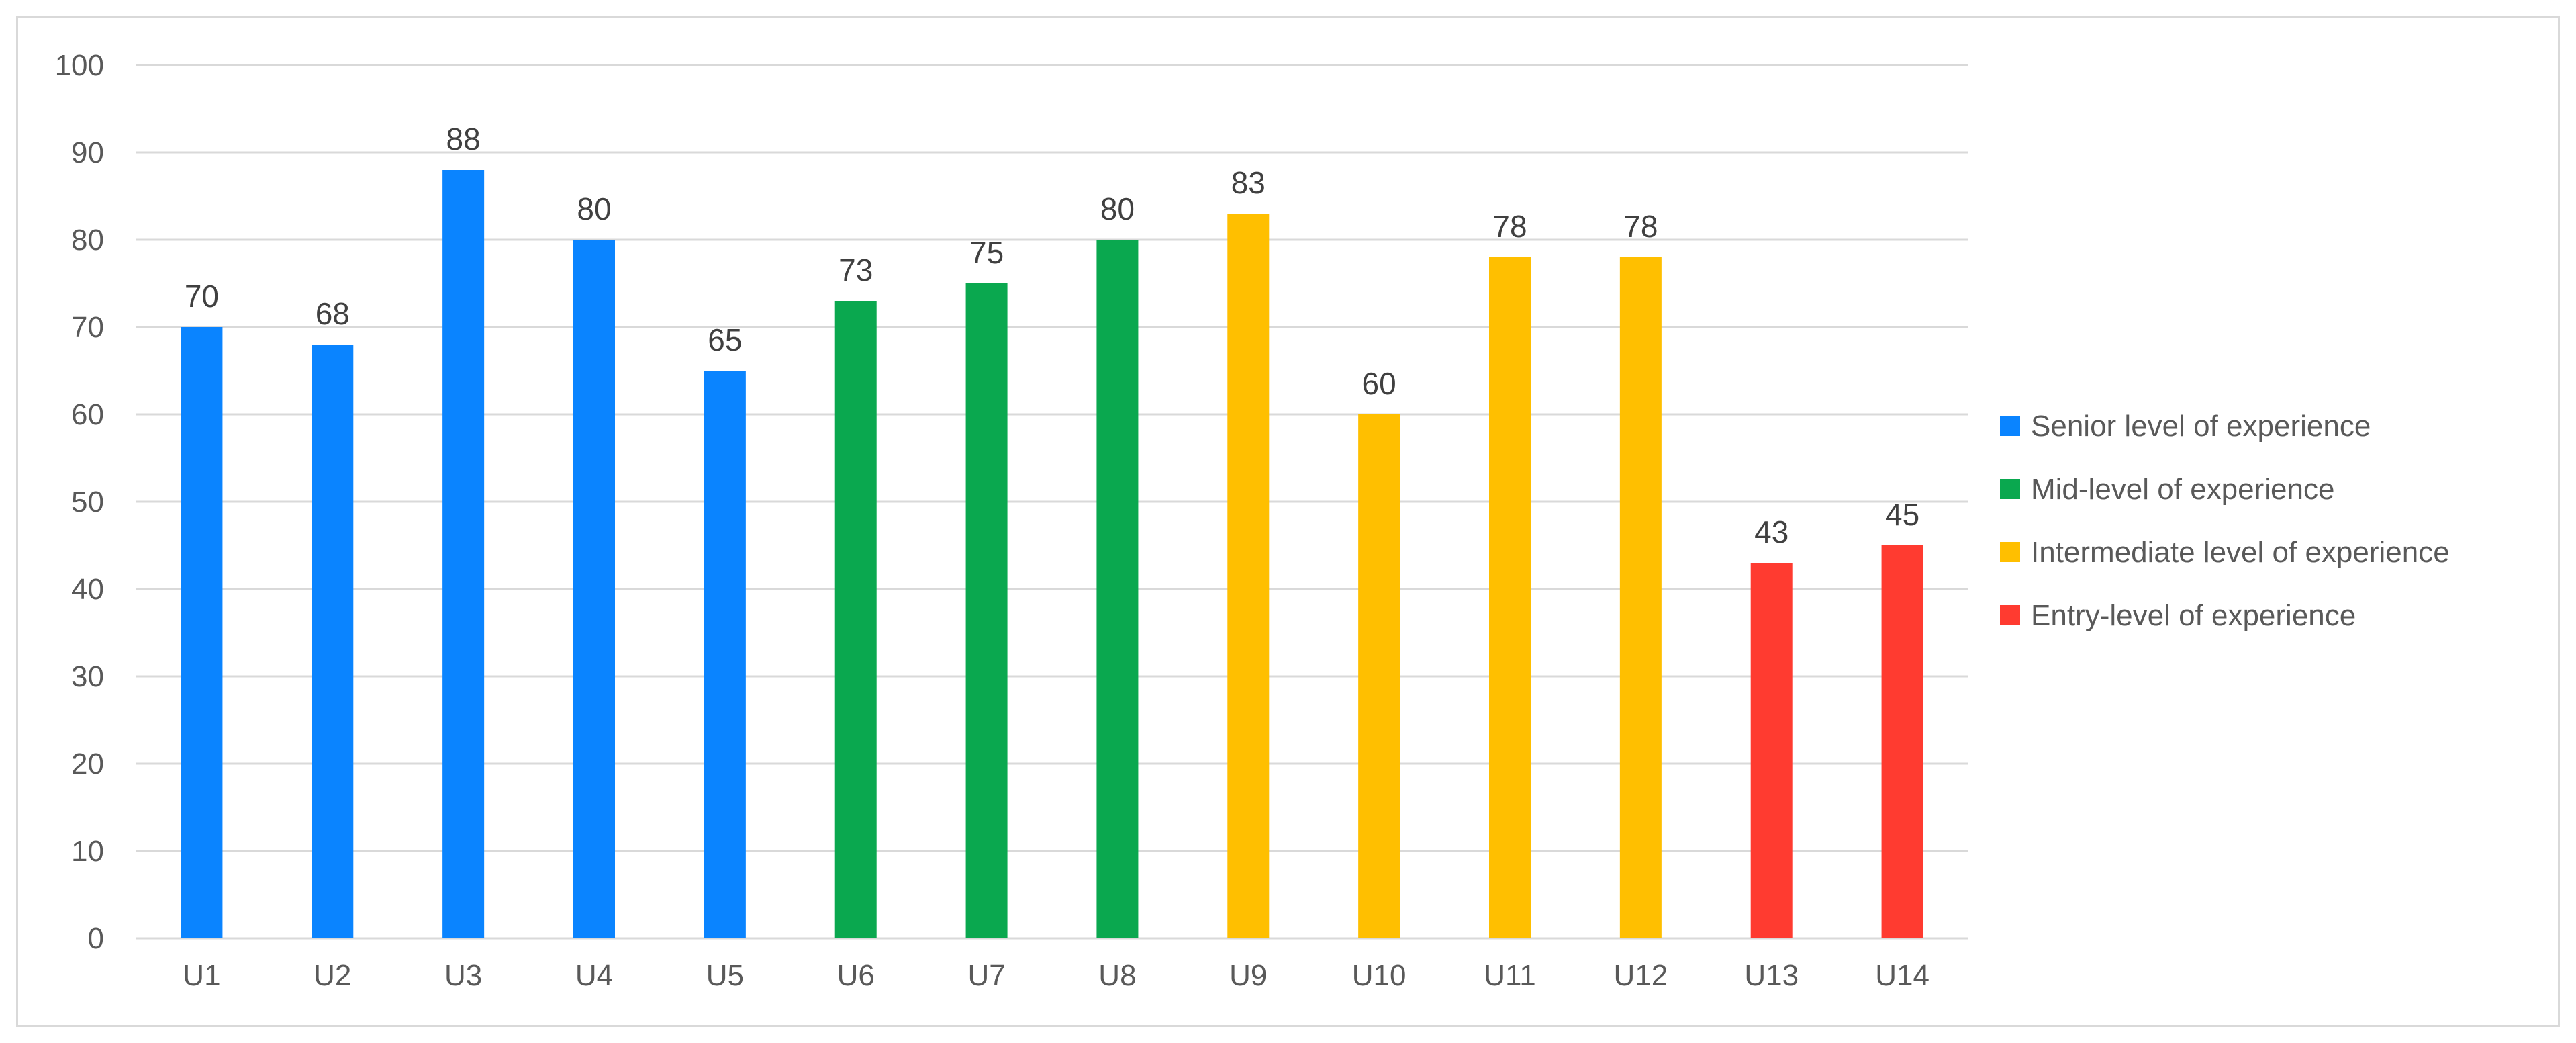  What do you see at coordinates (1902, 514) in the screenshot?
I see `value-label-U14: 45` at bounding box center [1902, 514].